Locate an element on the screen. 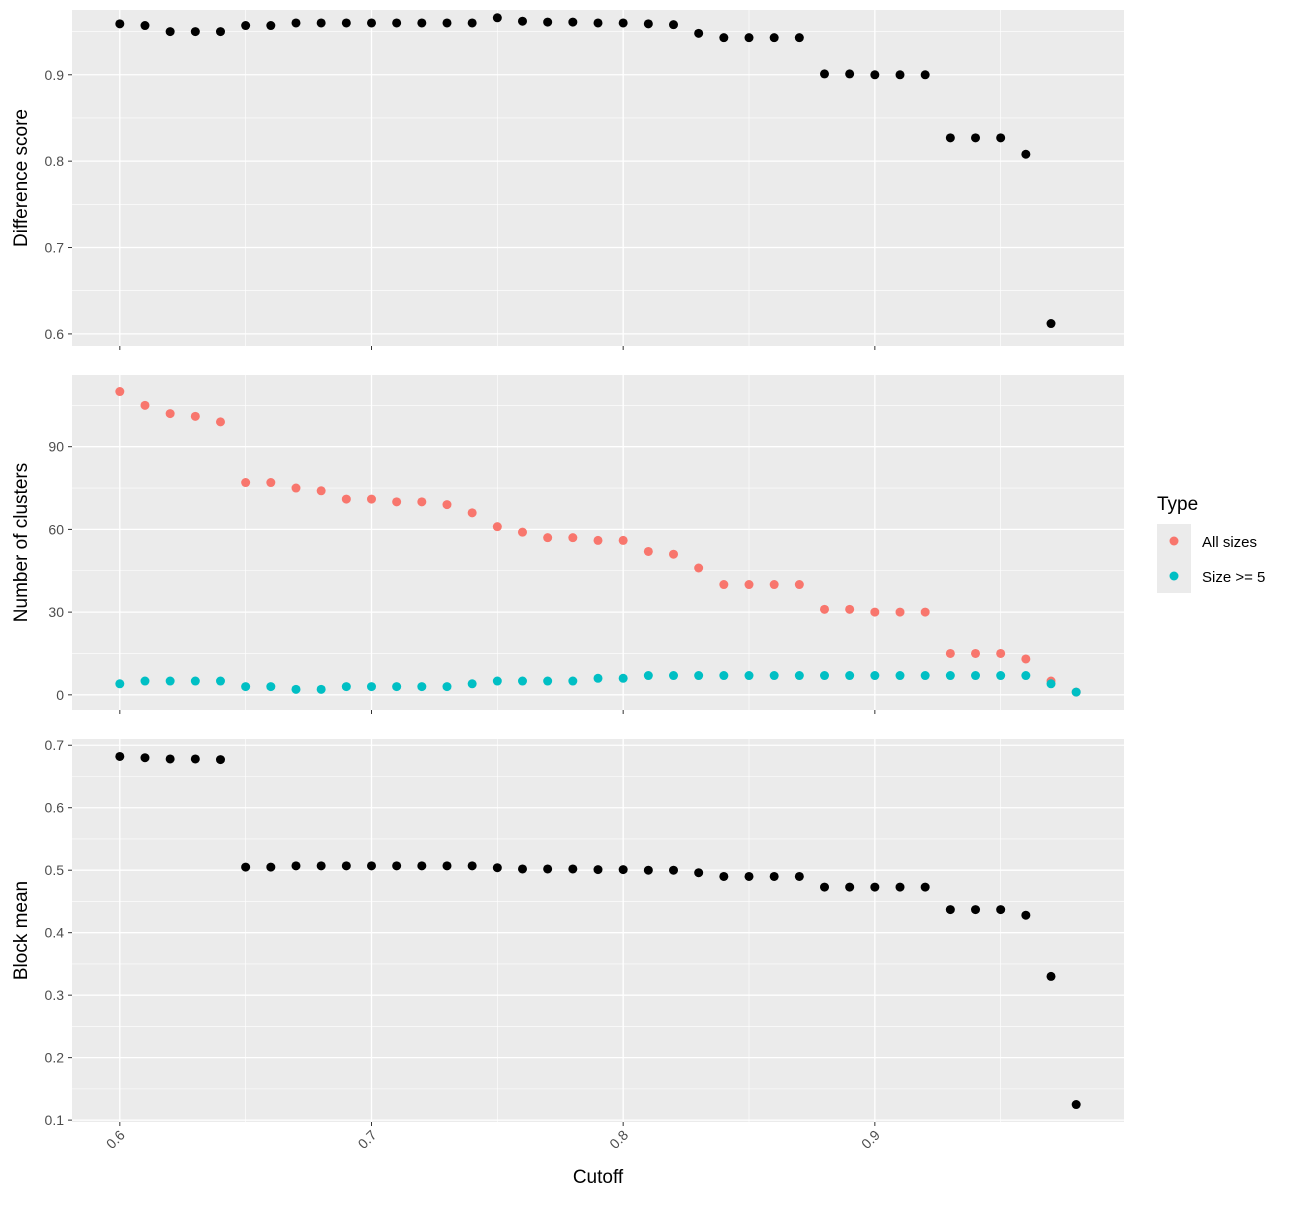 Image resolution: width=1300 pixels, height=1205 pixels. x-axis-title: Cutoff is located at coordinates (598, 1177).